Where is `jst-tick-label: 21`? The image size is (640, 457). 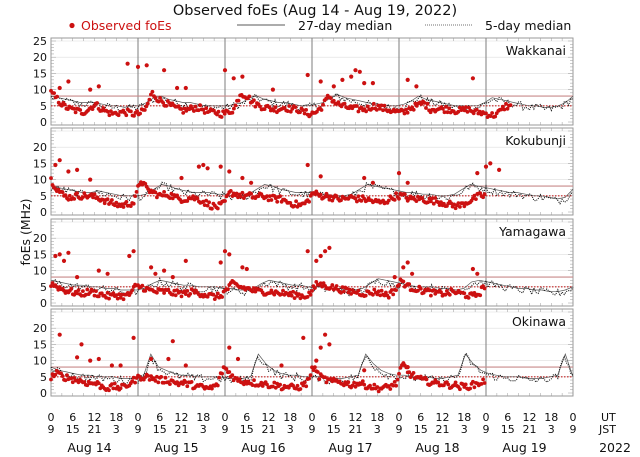
jst-tick-label: 21 is located at coordinates (95, 429).